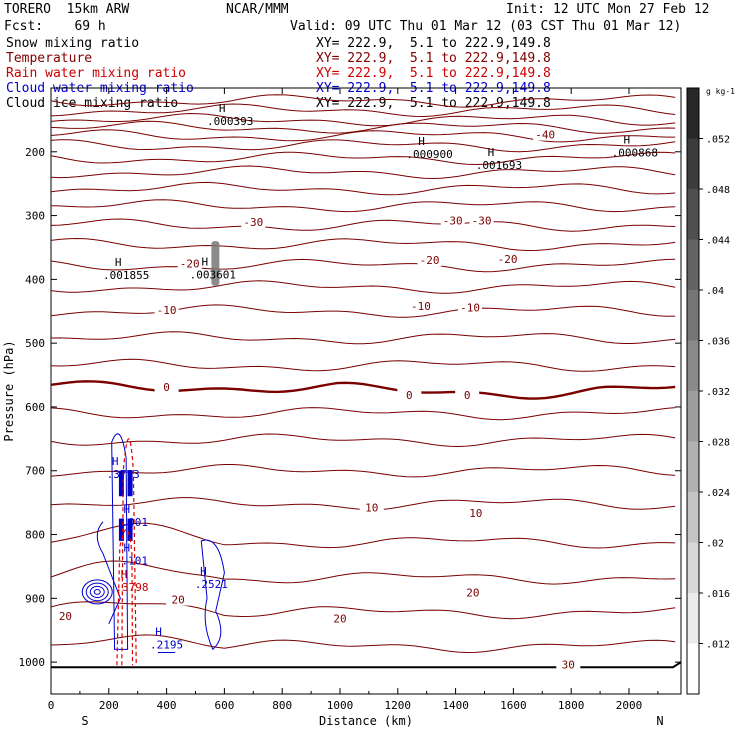 Image resolution: width=740 pixels, height=740 pixels. I want to click on field-name: Snow mixing ratio, so click(73, 43).